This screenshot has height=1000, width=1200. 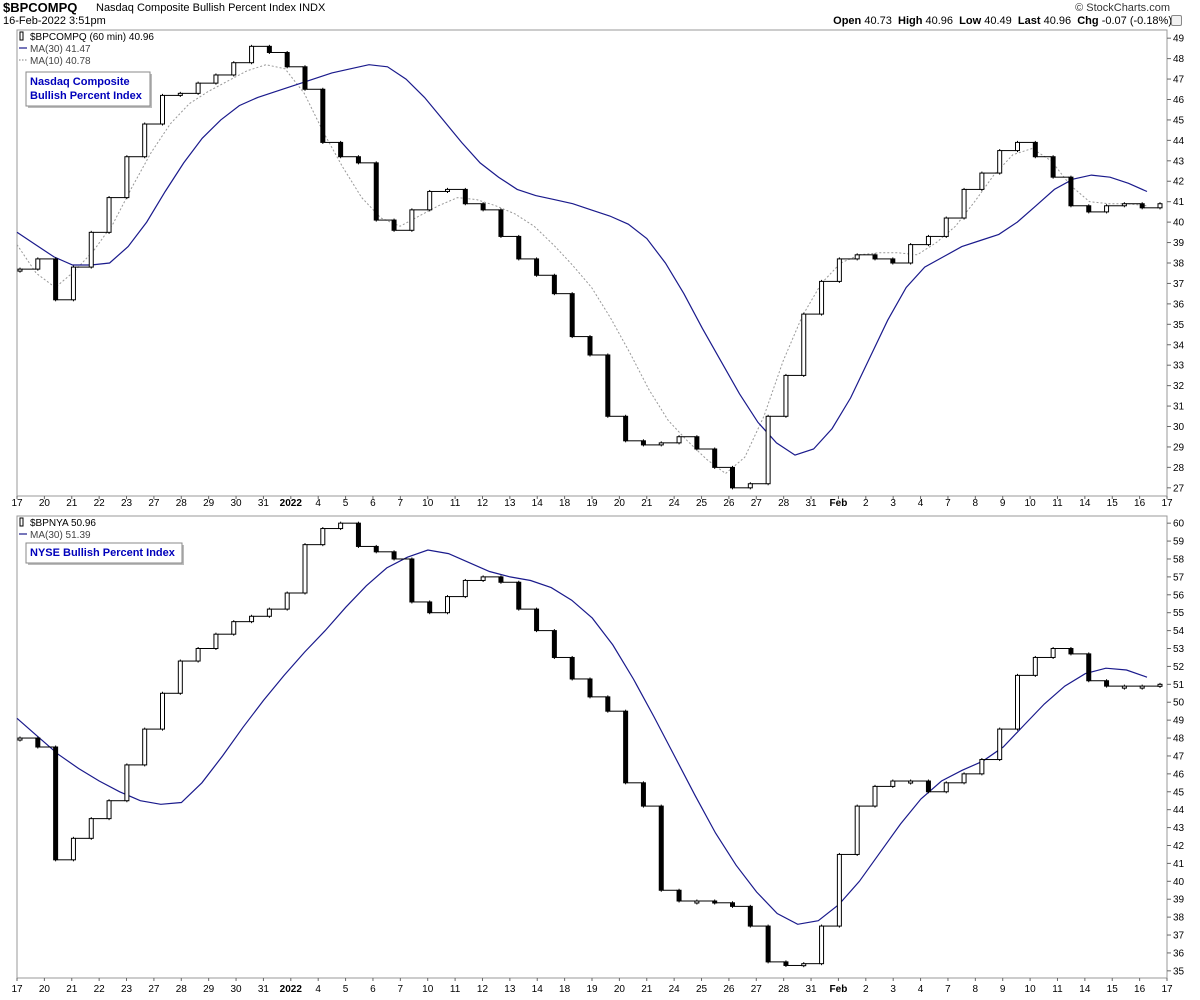 I want to click on y-tick-label: 45, so click(x=1179, y=120).